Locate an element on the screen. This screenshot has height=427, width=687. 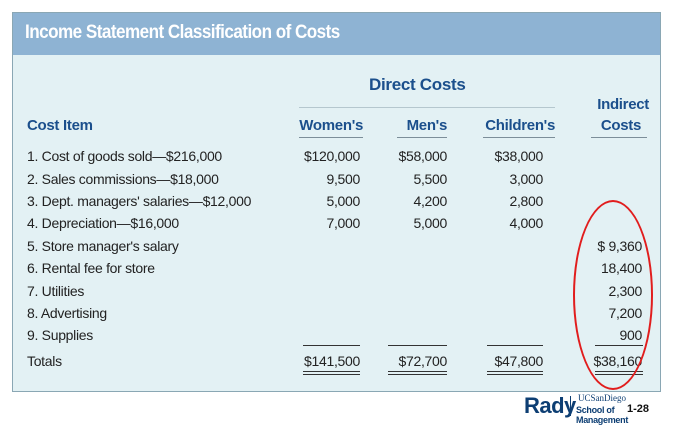
direct-costs-header: Direct Costs is located at coordinates (417, 84).